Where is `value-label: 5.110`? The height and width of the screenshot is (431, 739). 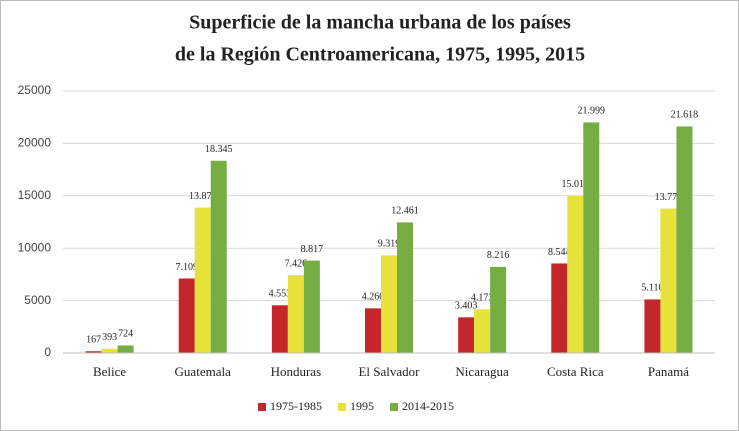
value-label: 5.110 is located at coordinates (652, 288).